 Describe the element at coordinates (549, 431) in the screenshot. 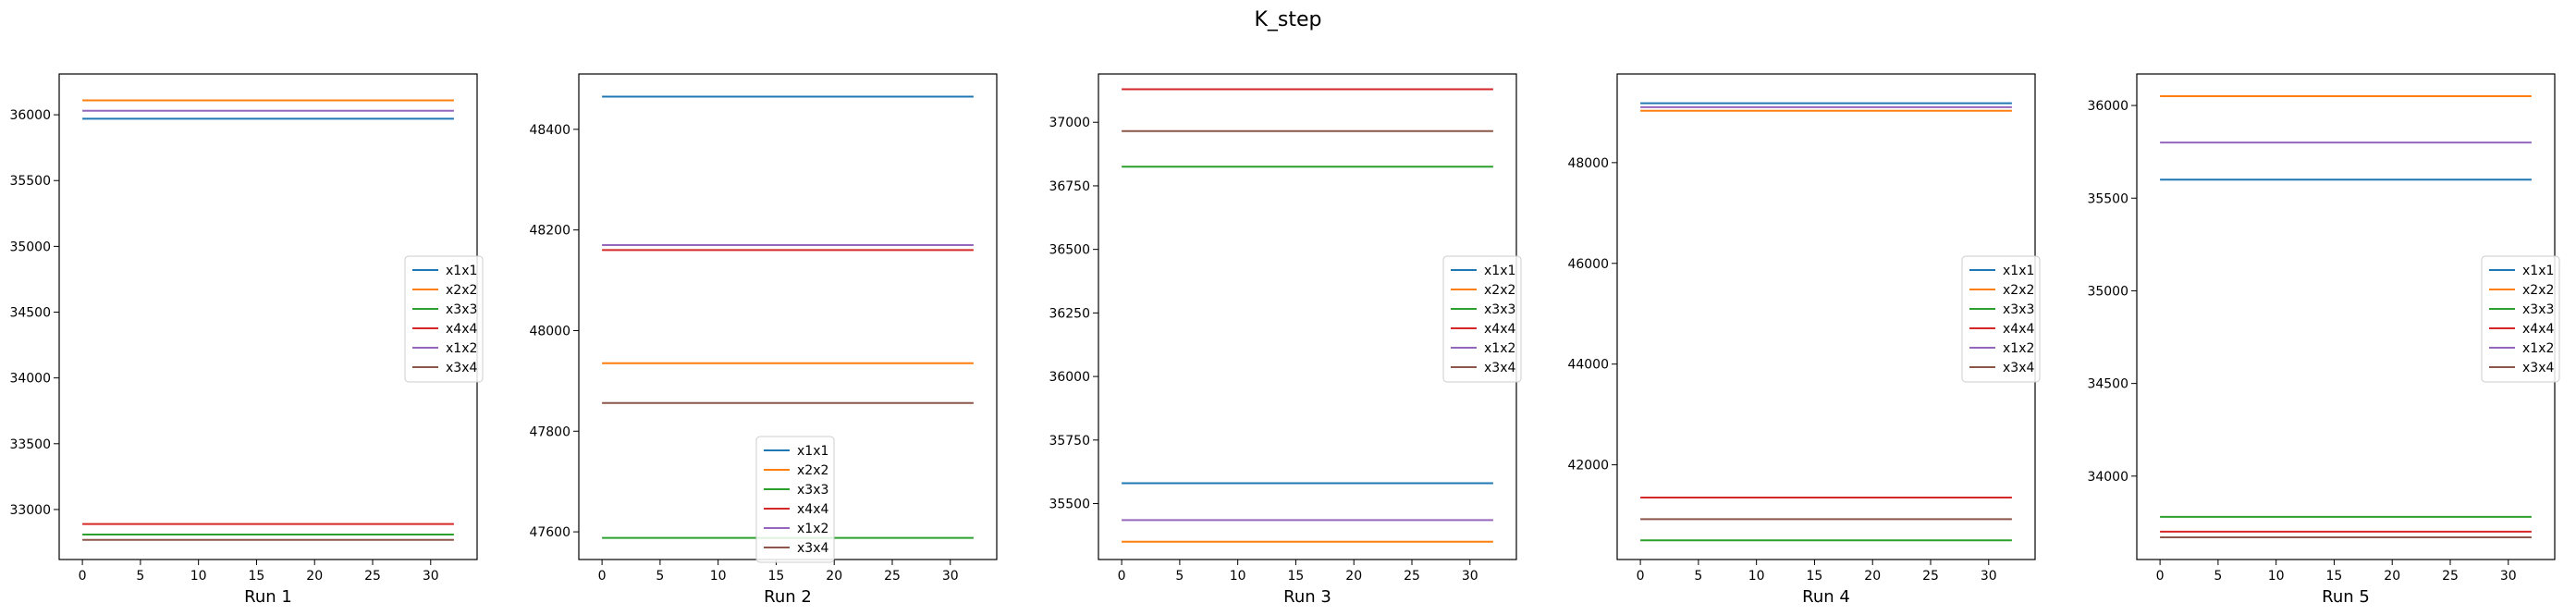

I see `y-tick-label: 47800` at that location.